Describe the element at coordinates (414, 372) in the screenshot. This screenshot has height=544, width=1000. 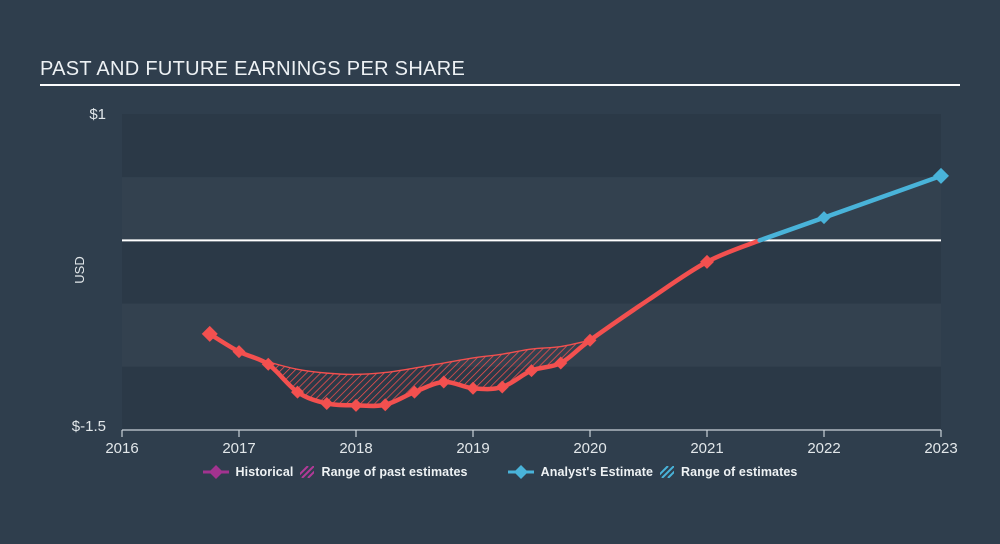
I see `range-of-estimates-band` at that location.